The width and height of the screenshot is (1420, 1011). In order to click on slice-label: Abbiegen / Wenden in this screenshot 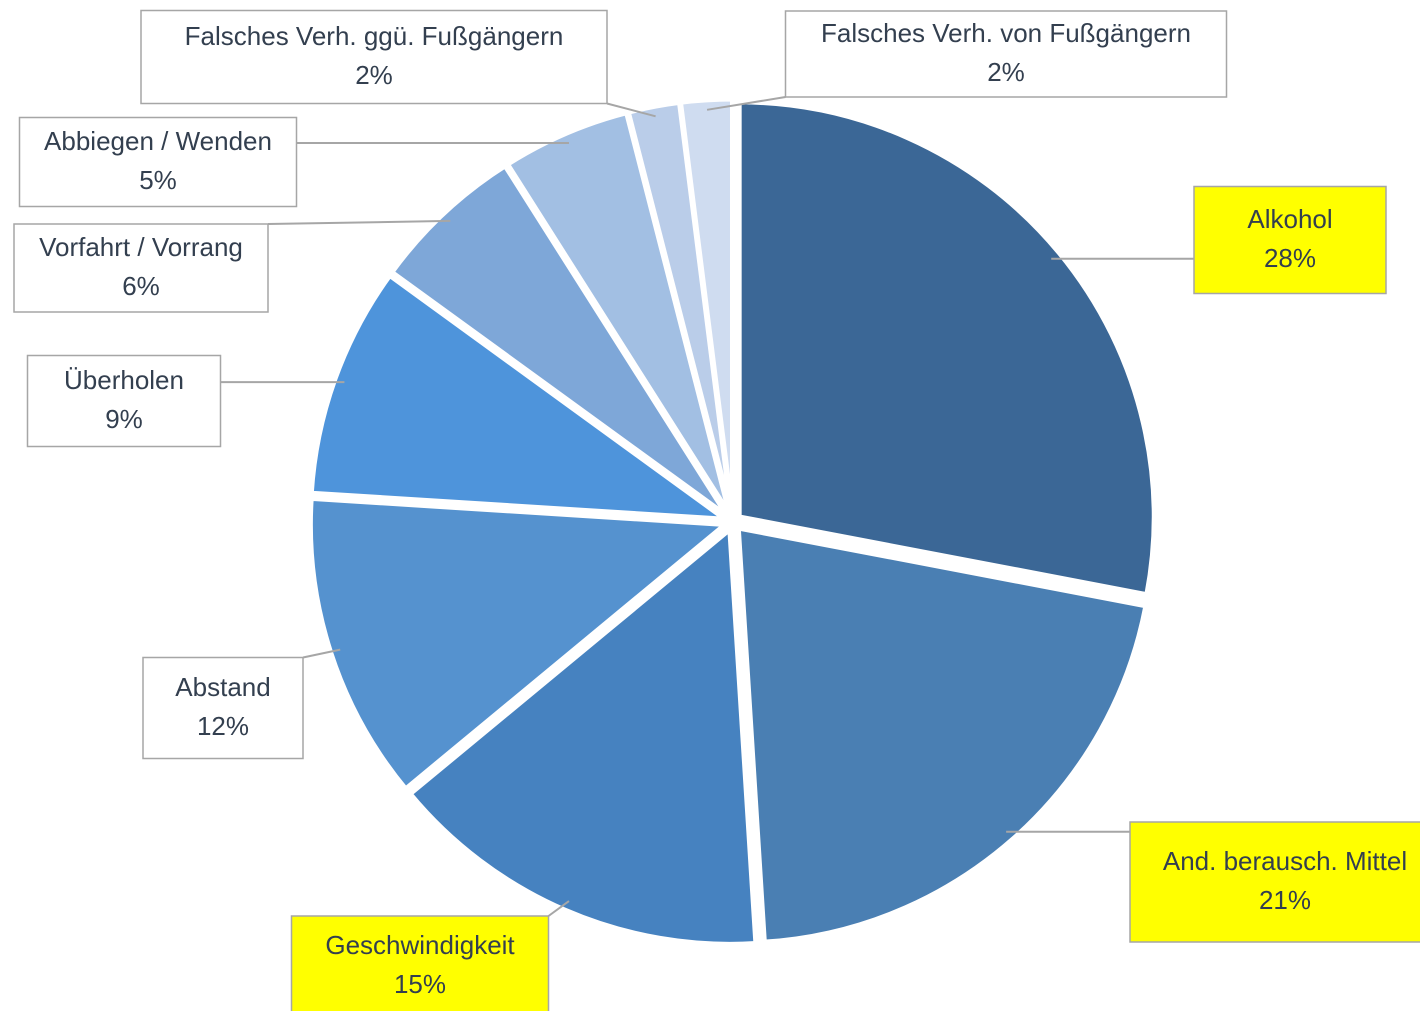, I will do `click(158, 141)`.